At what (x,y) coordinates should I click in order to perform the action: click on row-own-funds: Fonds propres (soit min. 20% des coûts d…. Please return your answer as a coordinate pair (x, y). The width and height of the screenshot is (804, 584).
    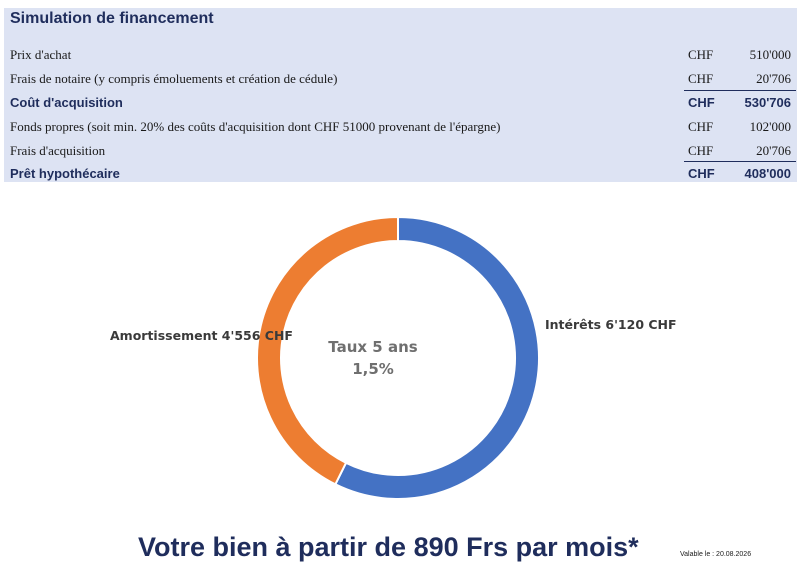
    Looking at the image, I should click on (400, 128).